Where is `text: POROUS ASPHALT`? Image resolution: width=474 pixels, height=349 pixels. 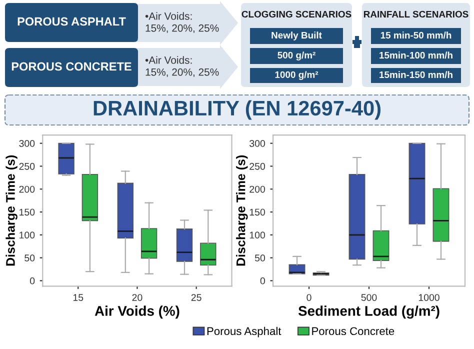 text: POROUS ASPHALT is located at coordinates (72, 21).